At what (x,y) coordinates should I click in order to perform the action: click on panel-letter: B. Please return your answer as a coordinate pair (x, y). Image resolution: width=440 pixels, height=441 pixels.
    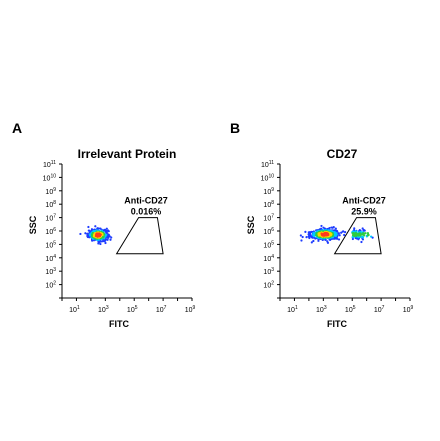
    Looking at the image, I should click on (235, 128).